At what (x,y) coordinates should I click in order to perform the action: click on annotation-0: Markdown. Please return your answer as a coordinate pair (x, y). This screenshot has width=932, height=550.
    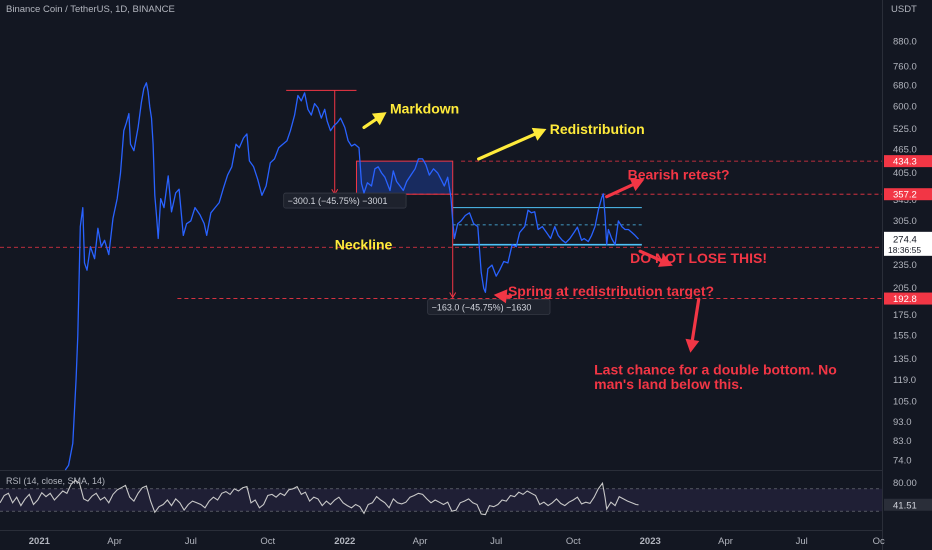
    Looking at the image, I should click on (424, 109).